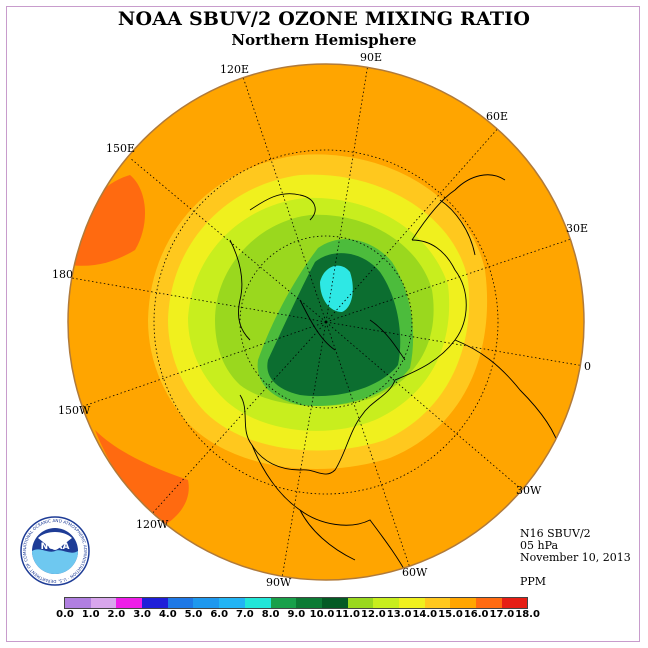 Image resolution: width=648 pixels, height=648 pixels. Describe the element at coordinates (348, 614) in the screenshot. I see `colorbar-tick-label: 11.0` at that location.